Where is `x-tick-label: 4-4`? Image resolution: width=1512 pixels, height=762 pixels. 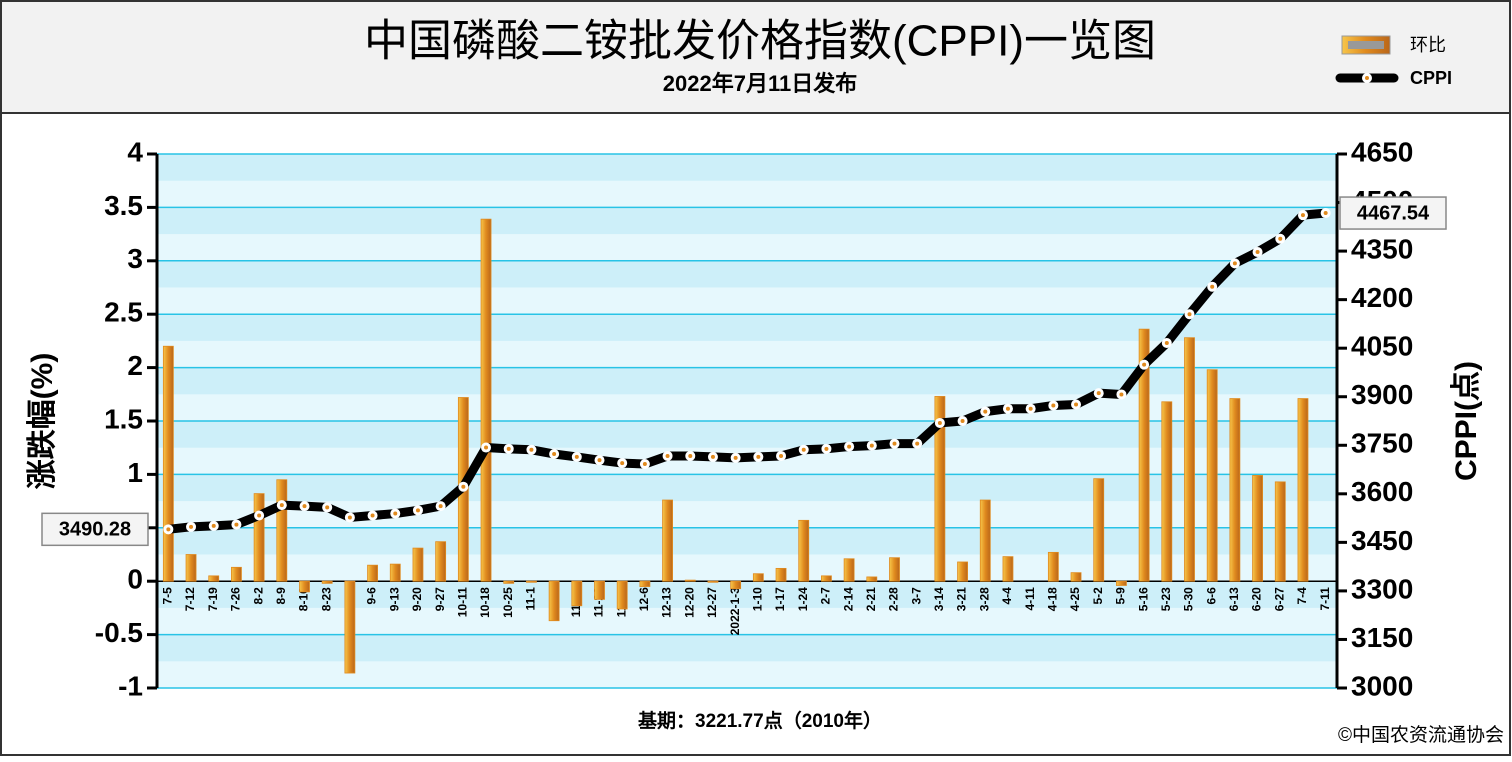 x-tick-label: 4-4 is located at coordinates (1007, 596).